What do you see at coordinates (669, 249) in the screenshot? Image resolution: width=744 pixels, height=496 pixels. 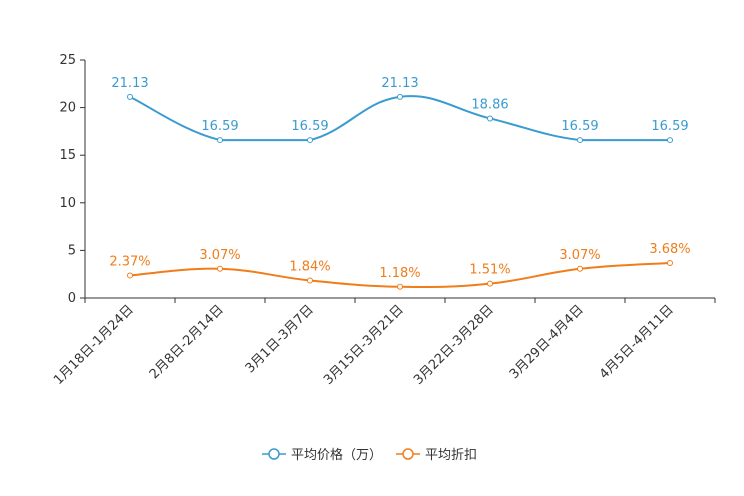 I see `data-label: 3.68%` at bounding box center [669, 249].